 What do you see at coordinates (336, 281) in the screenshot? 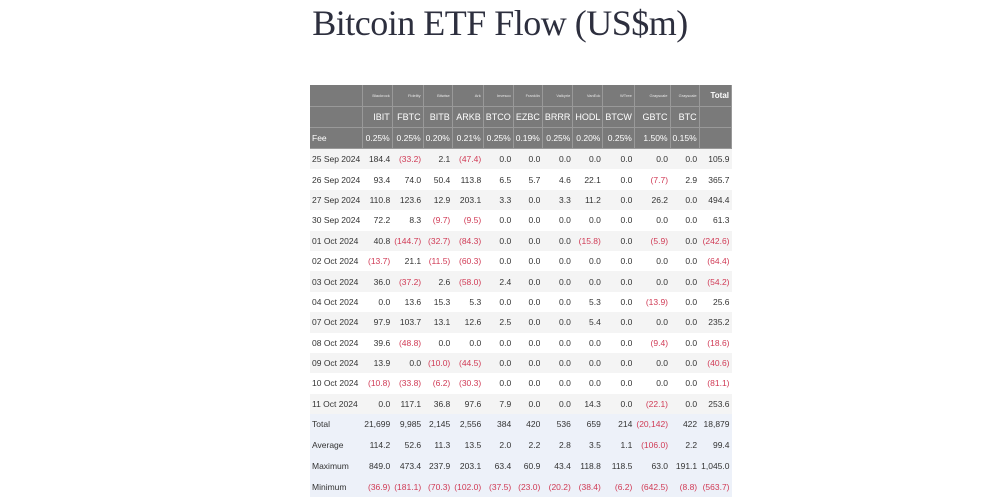
I see `row-date: 03 Oct 2024` at bounding box center [336, 281].